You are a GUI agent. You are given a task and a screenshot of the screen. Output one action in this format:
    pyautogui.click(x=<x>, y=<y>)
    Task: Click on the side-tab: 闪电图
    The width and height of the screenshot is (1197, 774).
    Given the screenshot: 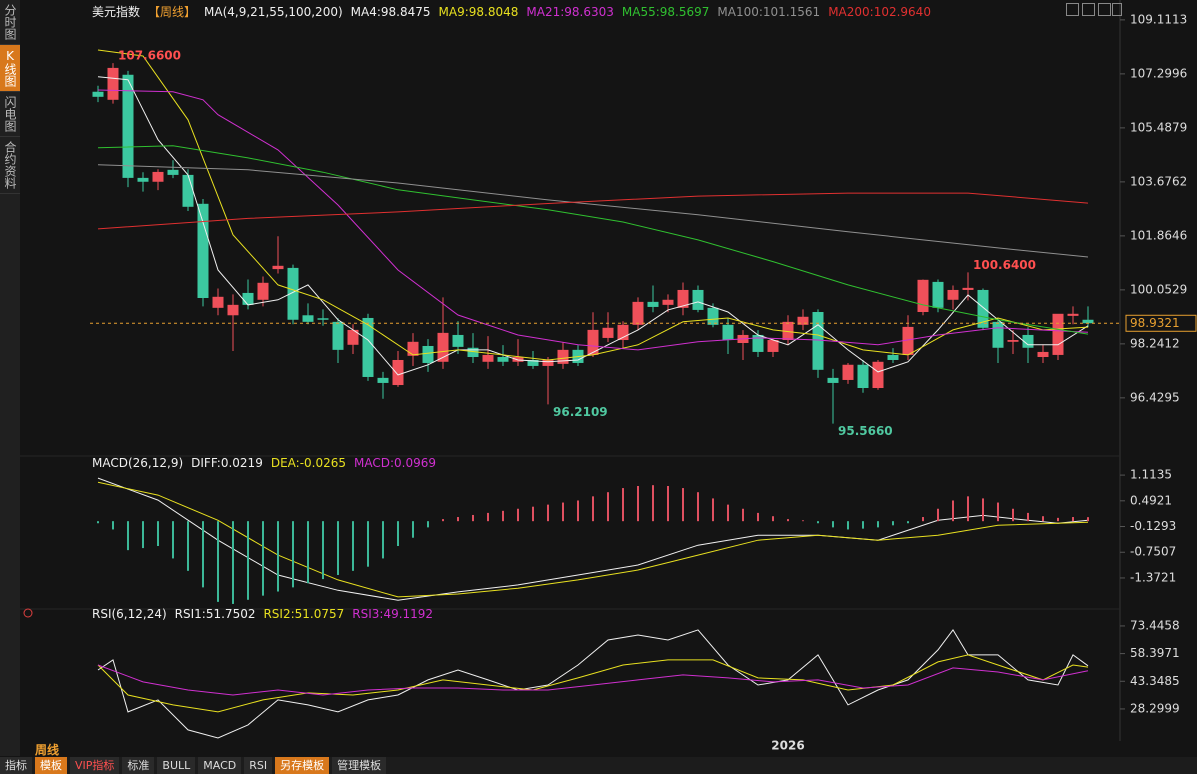 What is the action you would take?
    pyautogui.click(x=10, y=114)
    